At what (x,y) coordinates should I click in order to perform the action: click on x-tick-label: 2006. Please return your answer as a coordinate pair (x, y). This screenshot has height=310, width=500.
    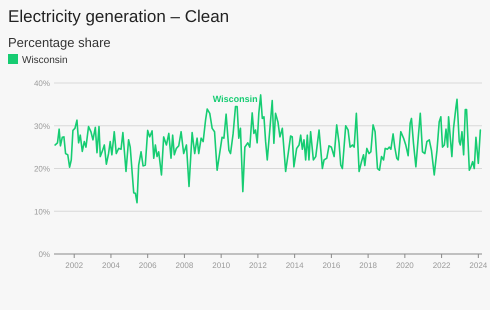
    Looking at the image, I should click on (148, 265).